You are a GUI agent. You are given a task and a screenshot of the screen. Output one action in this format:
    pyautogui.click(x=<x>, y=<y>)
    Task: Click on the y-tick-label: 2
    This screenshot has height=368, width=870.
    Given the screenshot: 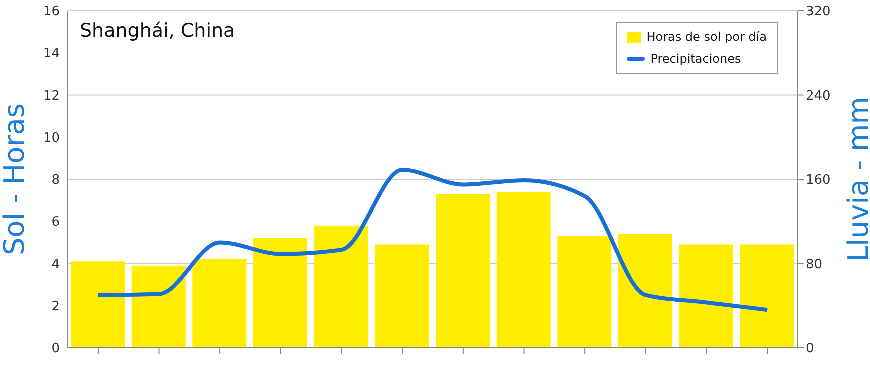 What is the action you would take?
    pyautogui.click(x=56, y=306)
    